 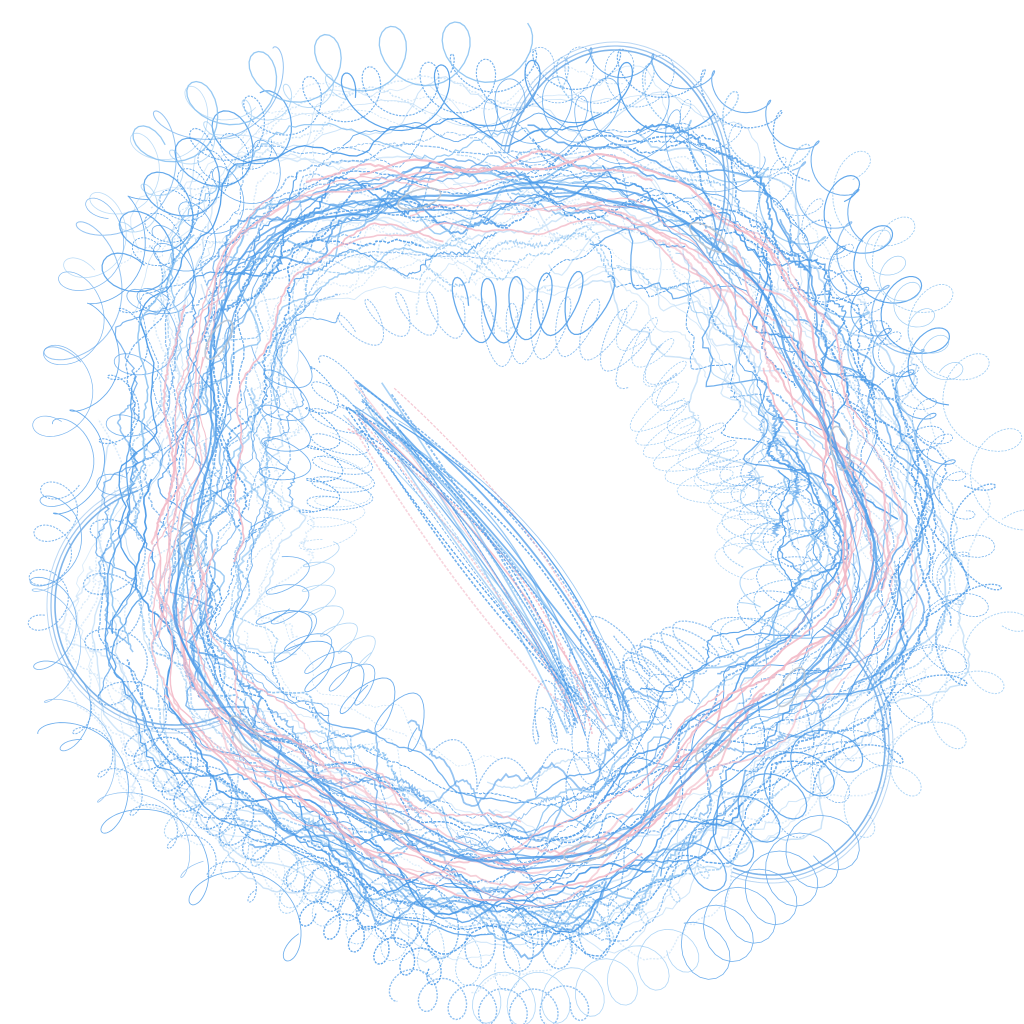 I want to click on diagonal-strand-bundle, so click(x=486, y=559).